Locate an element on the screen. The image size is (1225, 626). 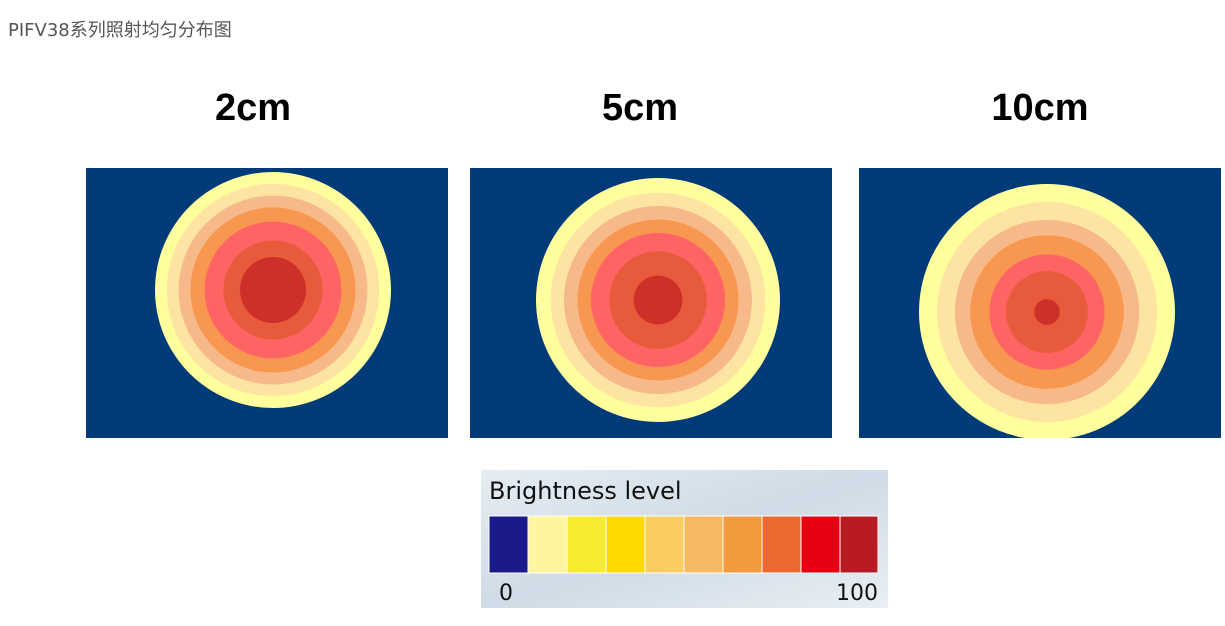
page-title: PIFV38系列照射均匀分布图 is located at coordinates (120, 30).